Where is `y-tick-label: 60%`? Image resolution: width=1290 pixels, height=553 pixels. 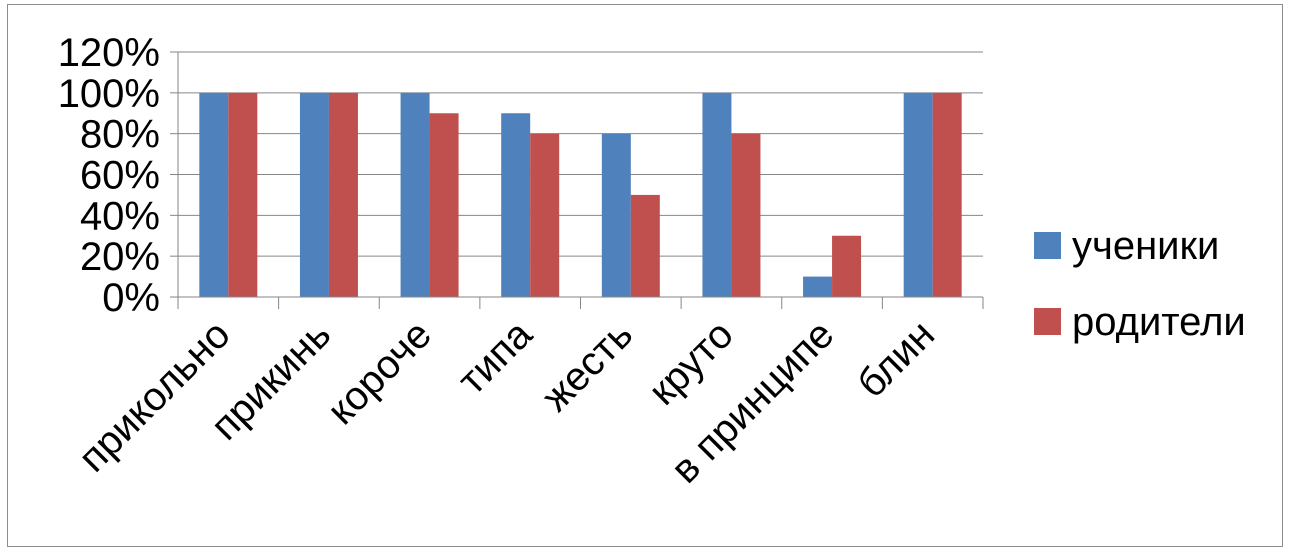 y-tick-label: 60% is located at coordinates (120, 176).